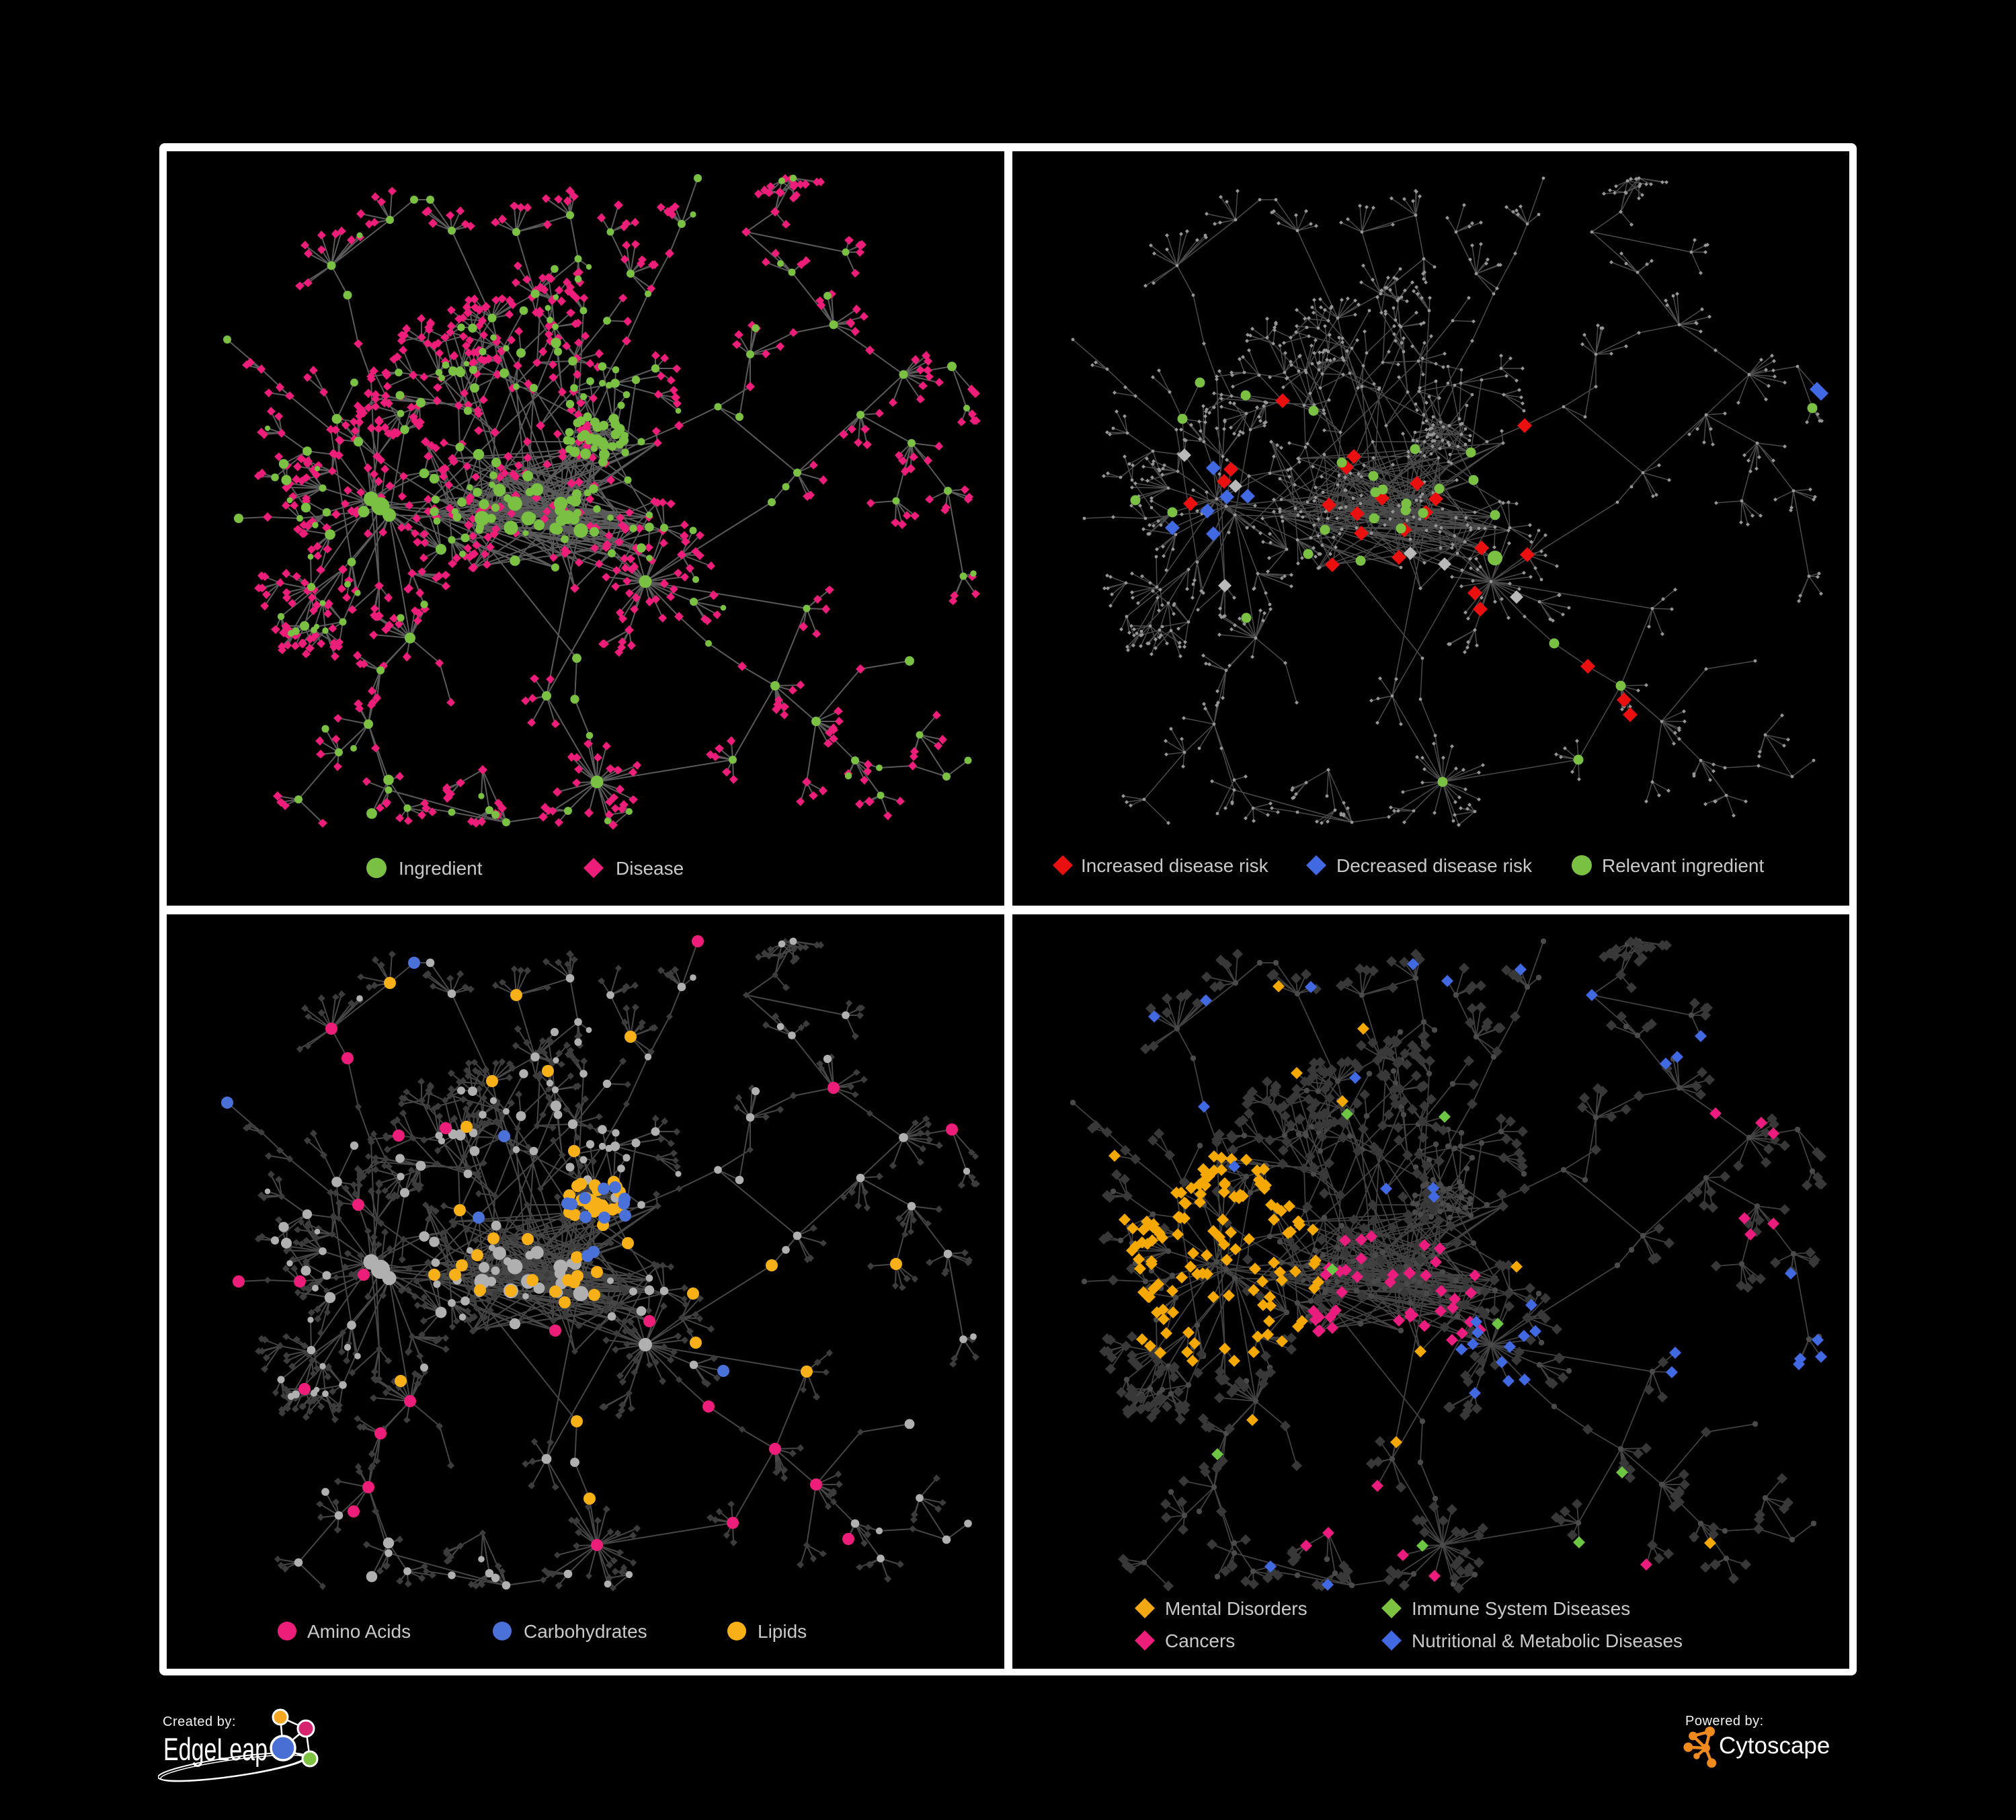 This screenshot has height=1820, width=2016. I want to click on svg-text: Cancers, so click(1200, 1640).